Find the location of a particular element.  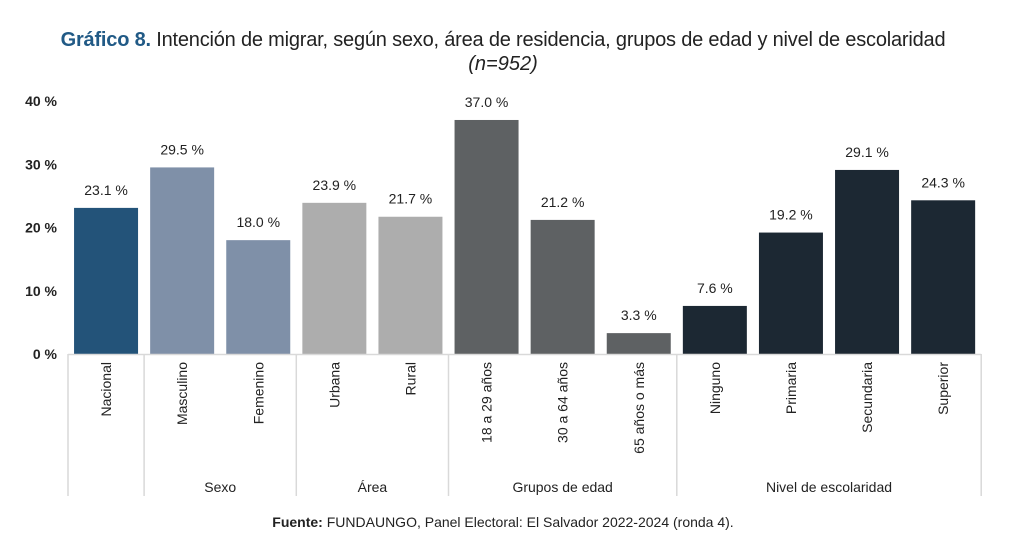

data-label: 18.0 % is located at coordinates (258, 222).